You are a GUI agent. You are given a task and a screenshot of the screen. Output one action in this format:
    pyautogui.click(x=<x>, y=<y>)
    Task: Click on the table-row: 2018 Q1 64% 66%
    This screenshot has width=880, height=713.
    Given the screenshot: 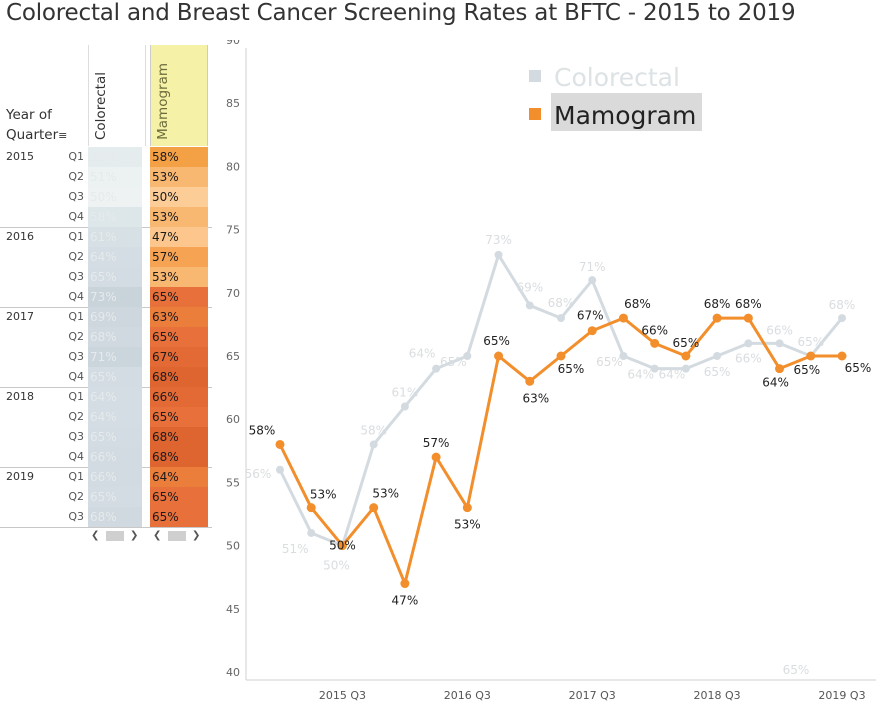 What is the action you would take?
    pyautogui.click(x=106, y=397)
    